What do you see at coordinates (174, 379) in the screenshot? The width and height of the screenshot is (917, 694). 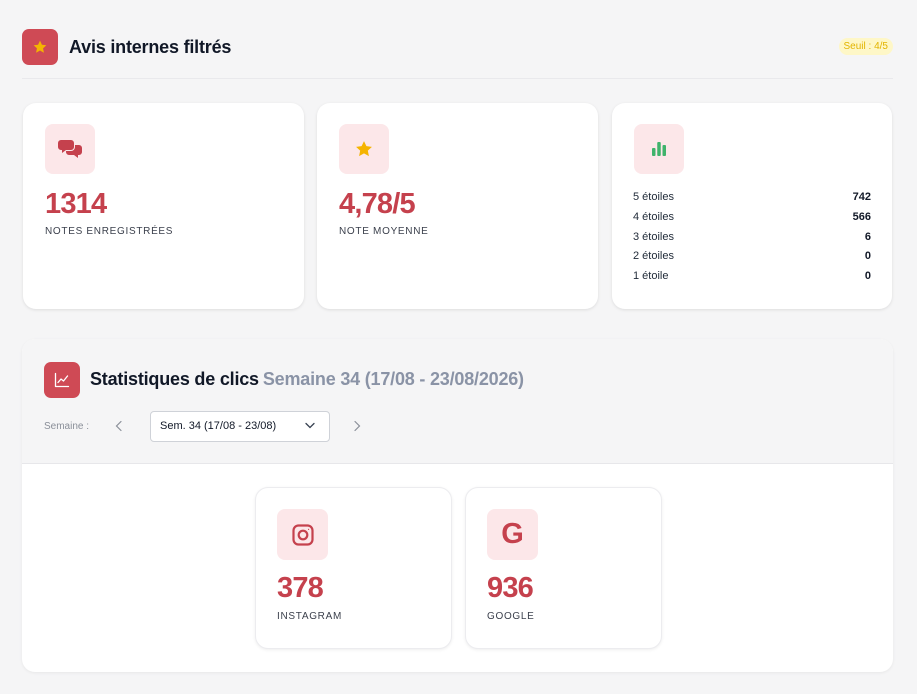 I see `click-stats-title-text: Statistiques de clics` at bounding box center [174, 379].